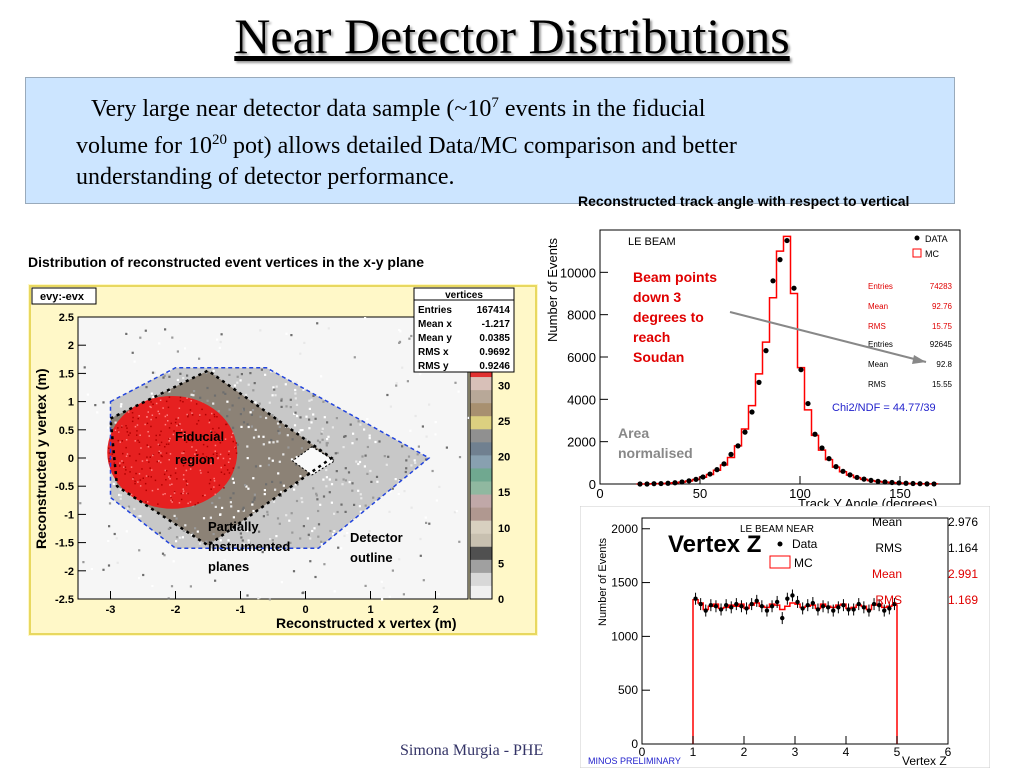  What do you see at coordinates (700, 493) in the screenshot?
I see `track-xtick-label: 50` at bounding box center [700, 493].